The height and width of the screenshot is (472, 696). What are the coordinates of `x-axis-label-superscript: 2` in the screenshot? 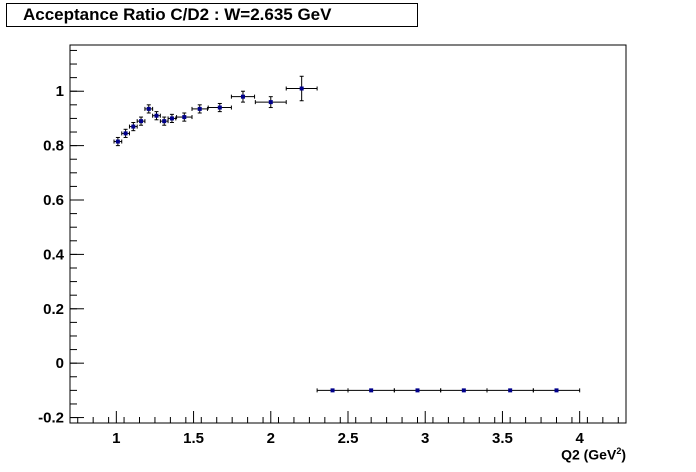 It's located at (619, 451).